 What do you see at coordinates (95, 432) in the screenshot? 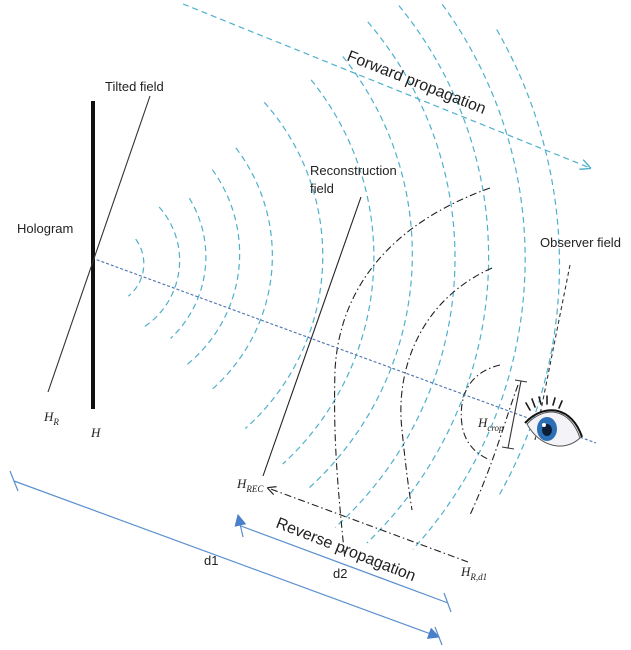
I see `h-label: H` at bounding box center [95, 432].